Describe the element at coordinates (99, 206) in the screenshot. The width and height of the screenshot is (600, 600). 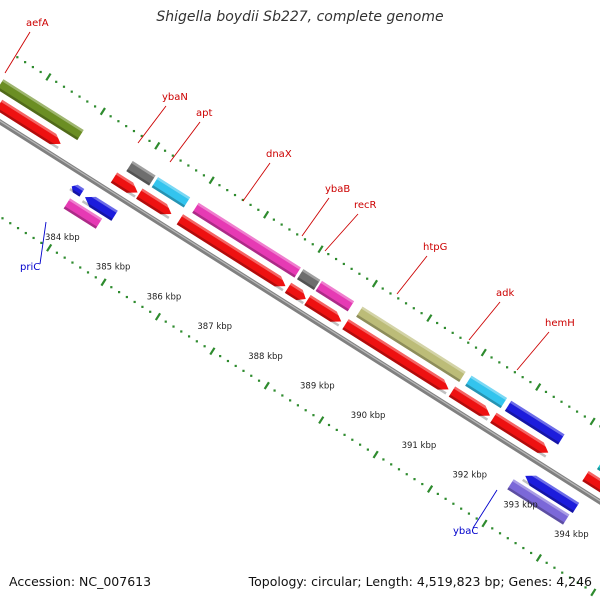
I see `cds-reverse` at that location.